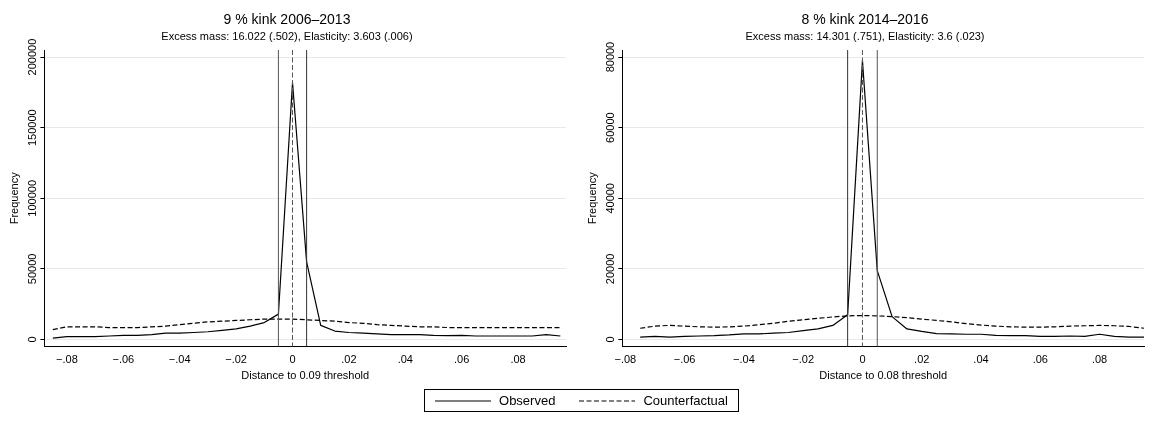 This screenshot has height=438, width=1163. What do you see at coordinates (287, 19) in the screenshot?
I see `chart-title: 9 % kink 2006–2013` at bounding box center [287, 19].